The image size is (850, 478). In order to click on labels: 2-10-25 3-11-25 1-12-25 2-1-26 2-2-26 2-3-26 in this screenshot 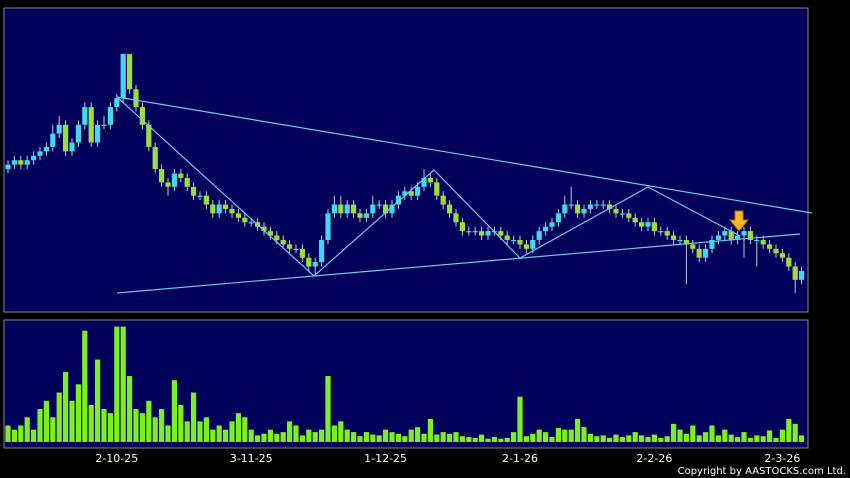, I will do `click(447, 458)`.